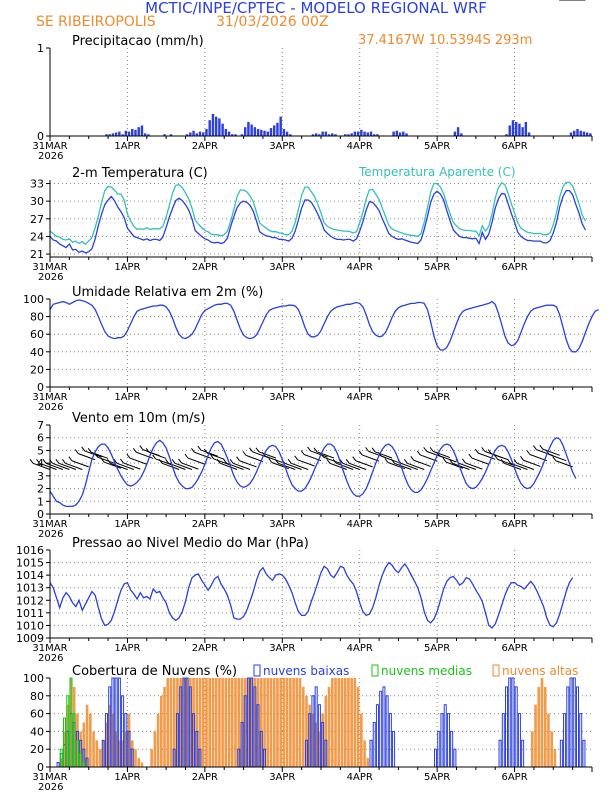 The height and width of the screenshot is (792, 612). I want to click on y-tick-label: 24, so click(37, 236).